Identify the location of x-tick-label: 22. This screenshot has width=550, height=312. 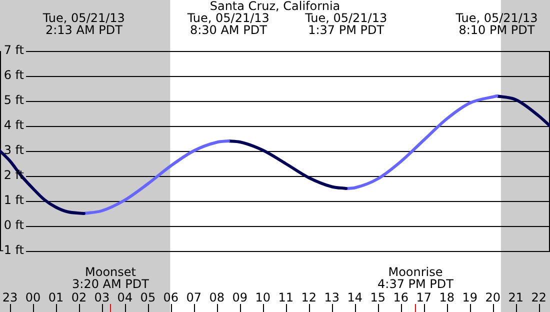
(539, 297).